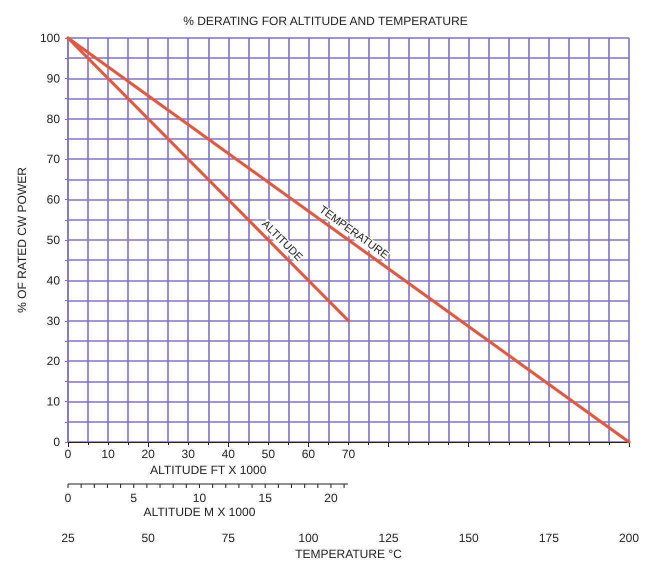 The width and height of the screenshot is (651, 568). What do you see at coordinates (53, 280) in the screenshot?
I see `y-tick-label: 40` at bounding box center [53, 280].